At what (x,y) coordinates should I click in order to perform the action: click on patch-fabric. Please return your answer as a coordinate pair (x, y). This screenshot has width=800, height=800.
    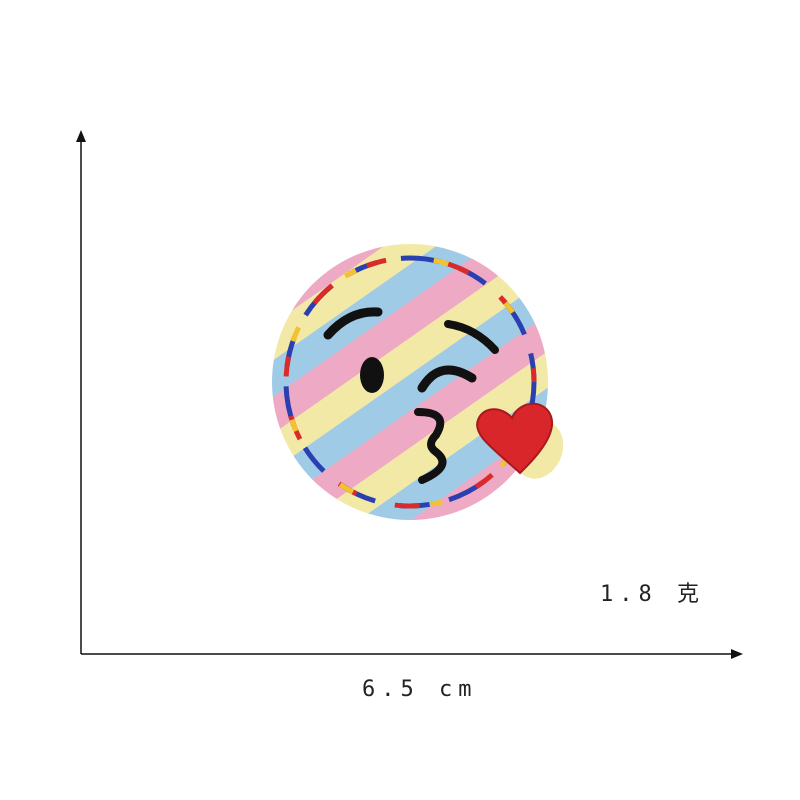
    Looking at the image, I should click on (418, 382).